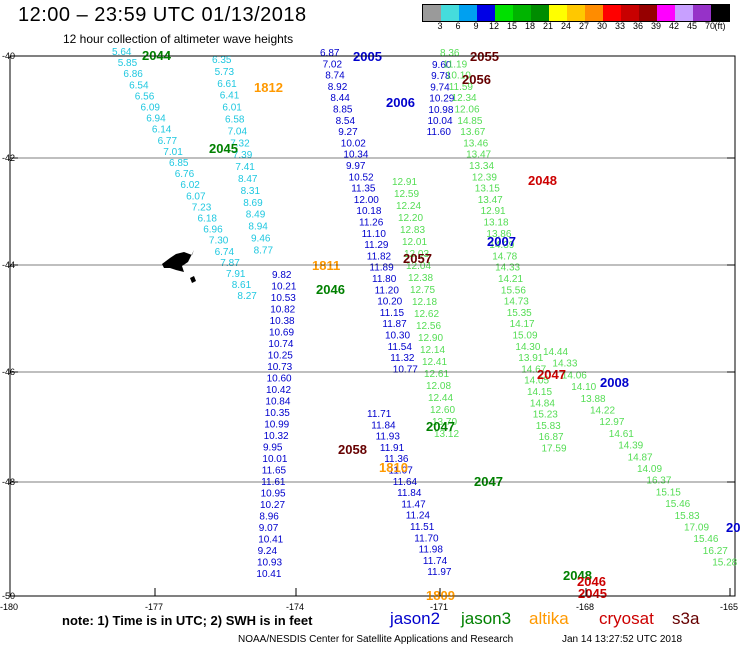  I want to click on pass-number-label: 2047, so click(488, 481).